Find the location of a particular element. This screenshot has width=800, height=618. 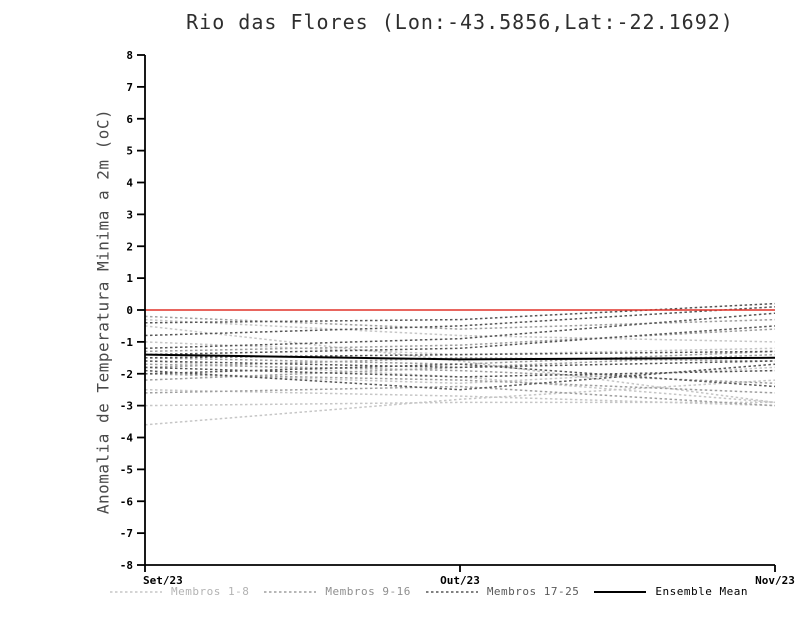

y-tick-label: 7 is located at coordinates (129, 87).